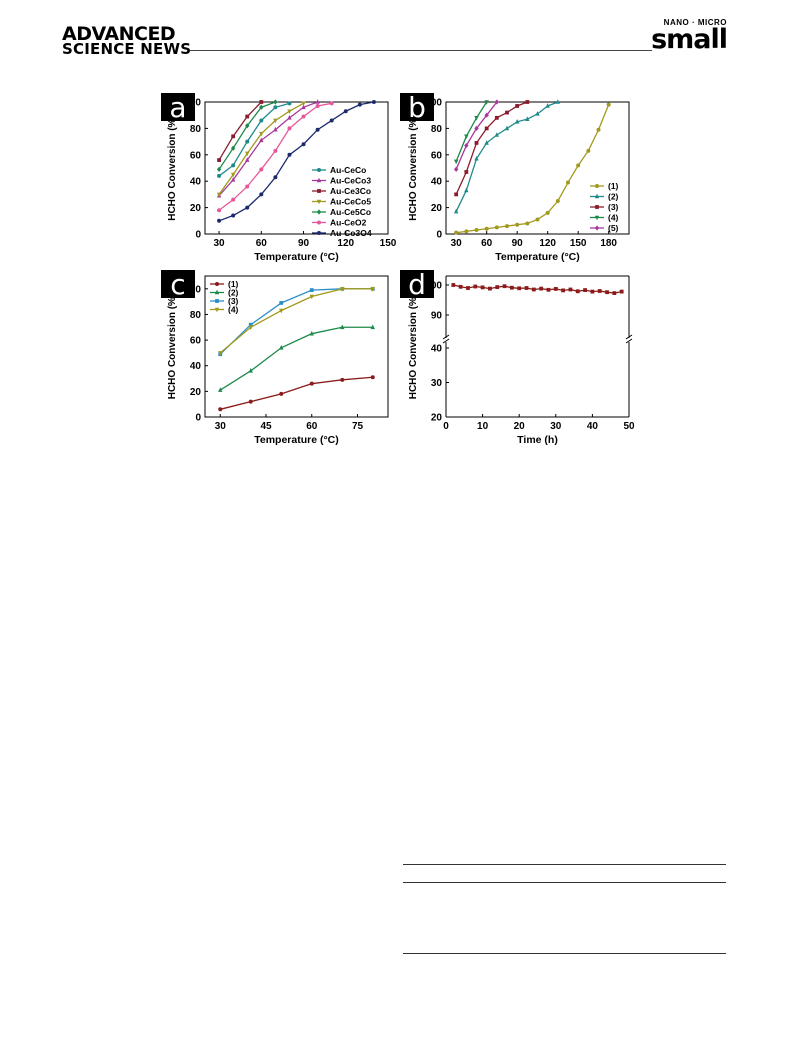 The width and height of the screenshot is (793, 1043). I want to click on series-(3), so click(296, 321).